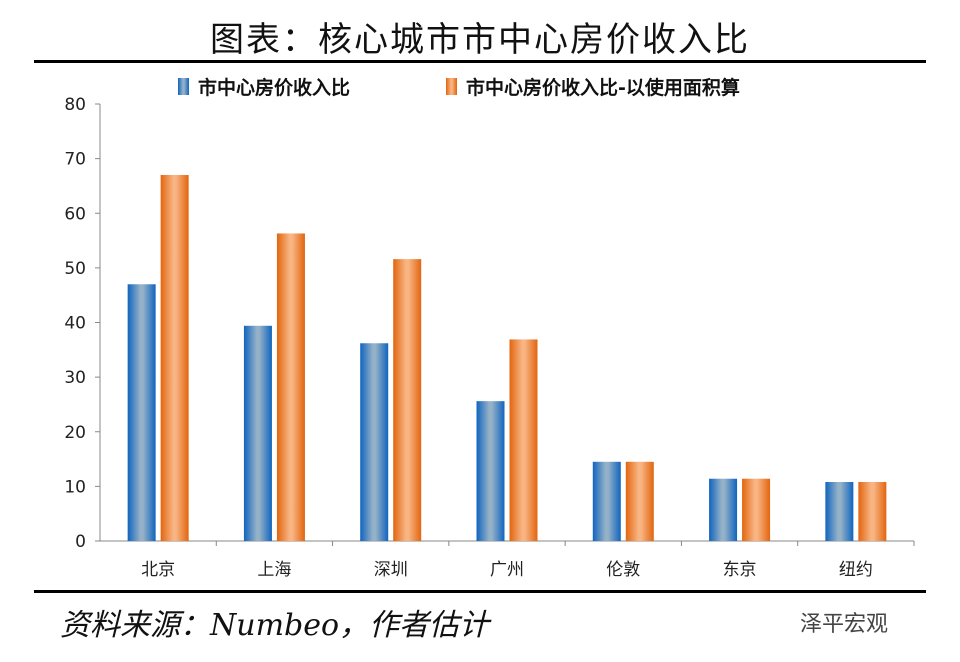  I want to click on chart-title: 图表：核心城市市中心房价收入比, so click(480, 40).